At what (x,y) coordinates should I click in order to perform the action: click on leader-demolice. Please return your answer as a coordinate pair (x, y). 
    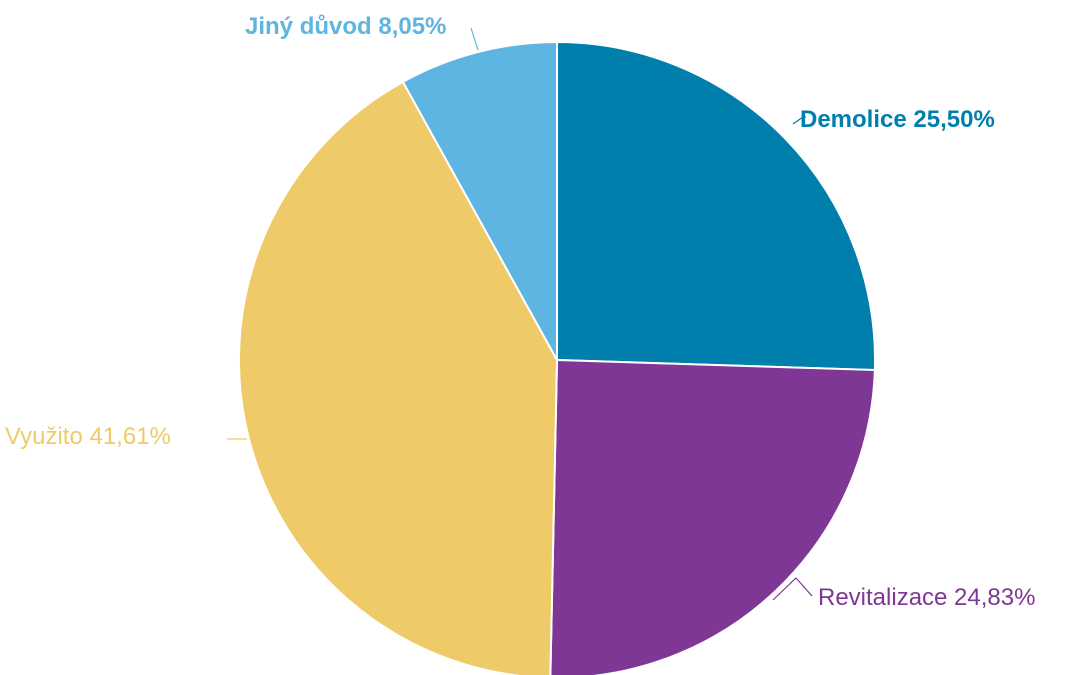
    Looking at the image, I should click on (799, 120).